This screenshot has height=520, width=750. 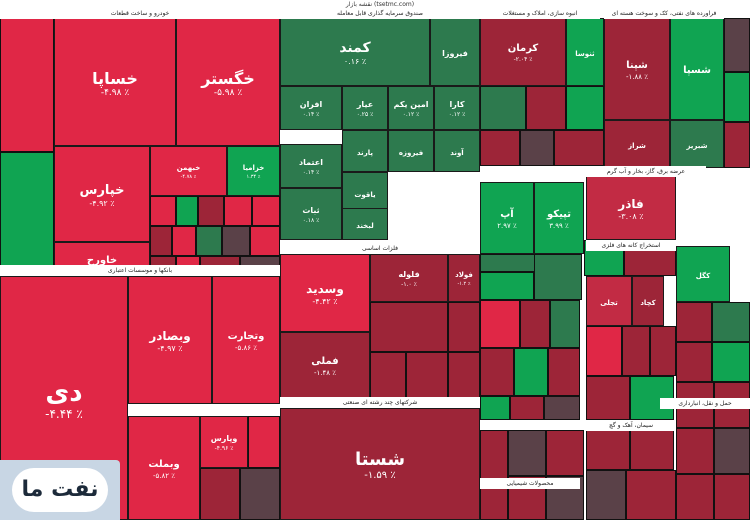 I want to click on treemap-tile: ثبات ۰.۱۸ ٪, so click(x=311, y=214).